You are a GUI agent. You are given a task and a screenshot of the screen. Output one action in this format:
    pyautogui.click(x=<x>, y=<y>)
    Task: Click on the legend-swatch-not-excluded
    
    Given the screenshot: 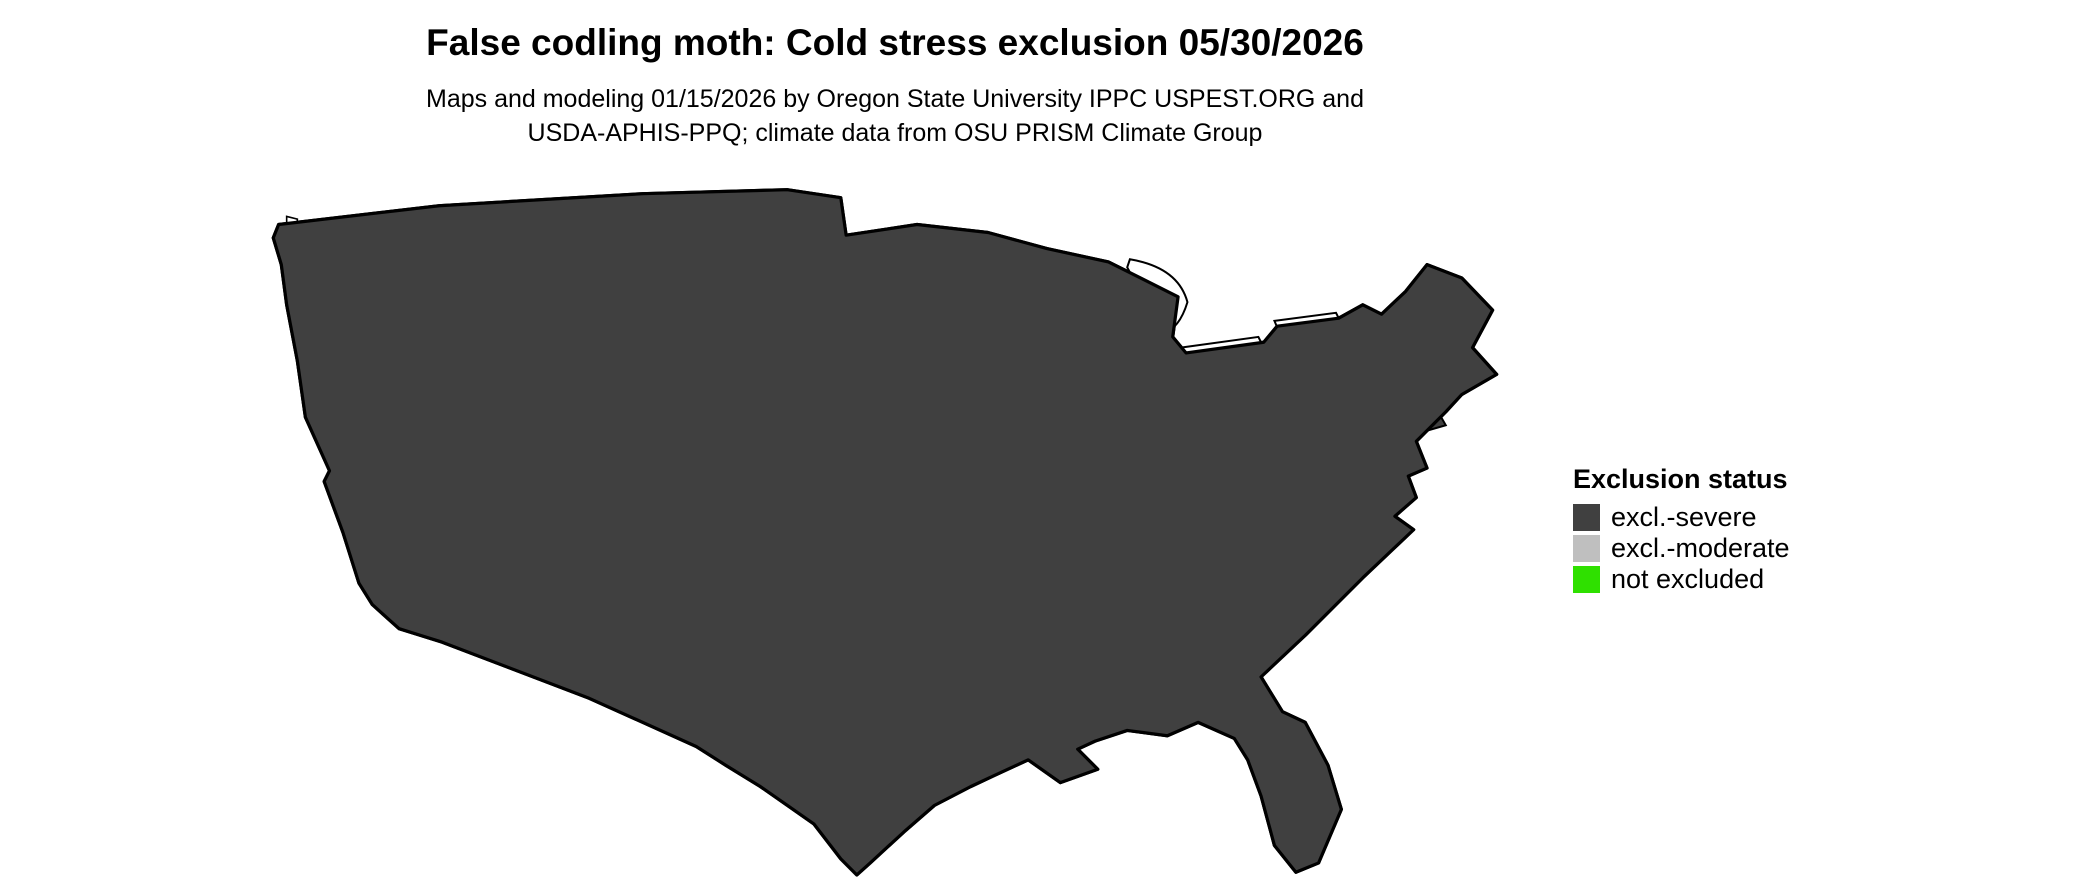 What is the action you would take?
    pyautogui.click(x=1586, y=579)
    